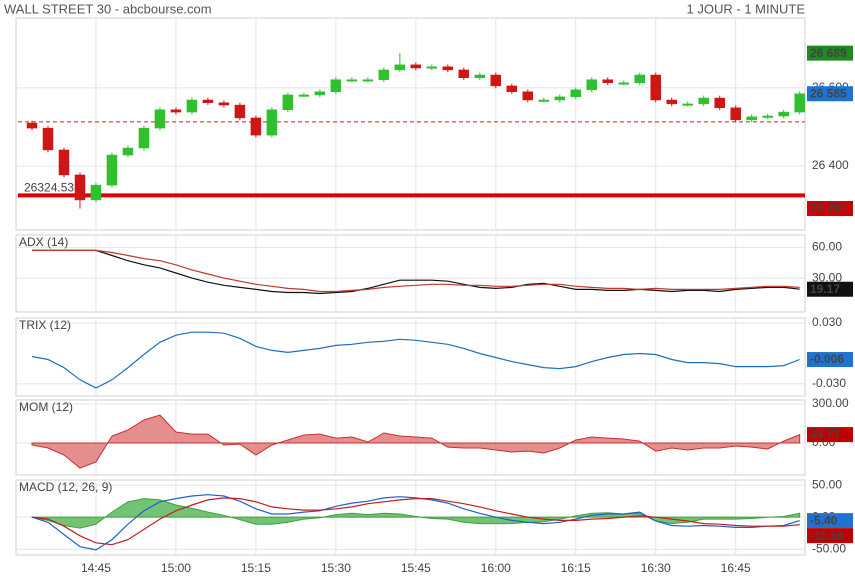 The image size is (855, 585). I want to click on x-tick-label: 16:45, so click(736, 568).